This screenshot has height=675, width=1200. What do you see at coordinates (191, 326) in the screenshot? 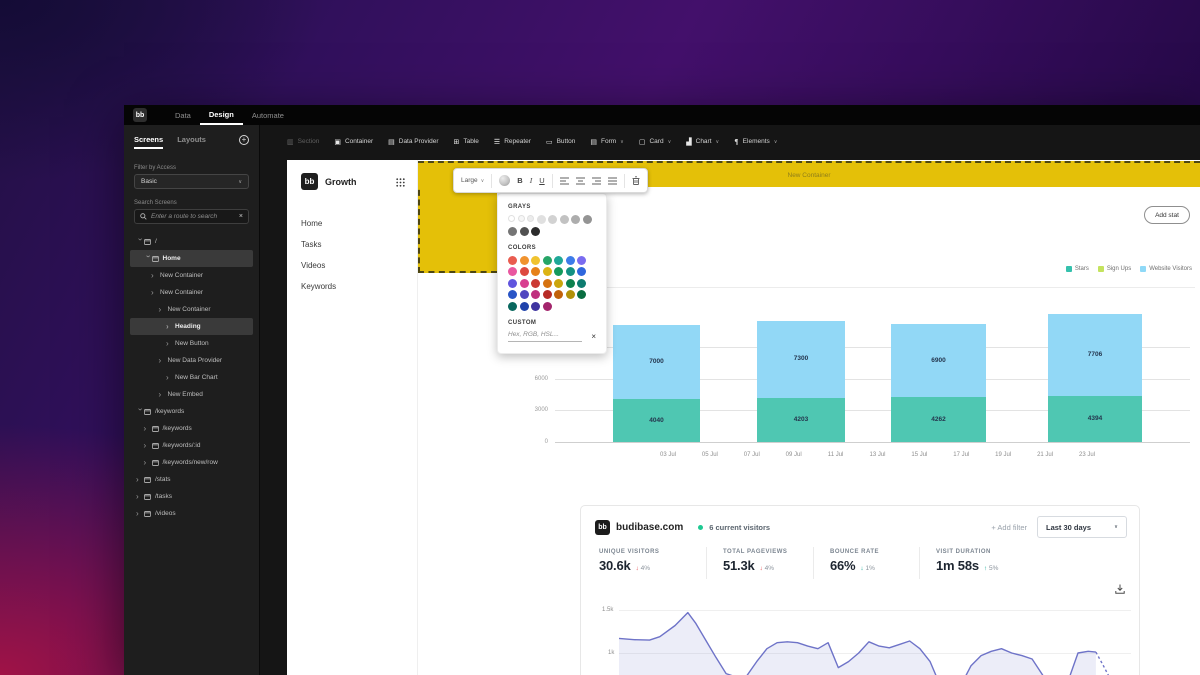
I see `tree-item: › Heading` at bounding box center [191, 326].